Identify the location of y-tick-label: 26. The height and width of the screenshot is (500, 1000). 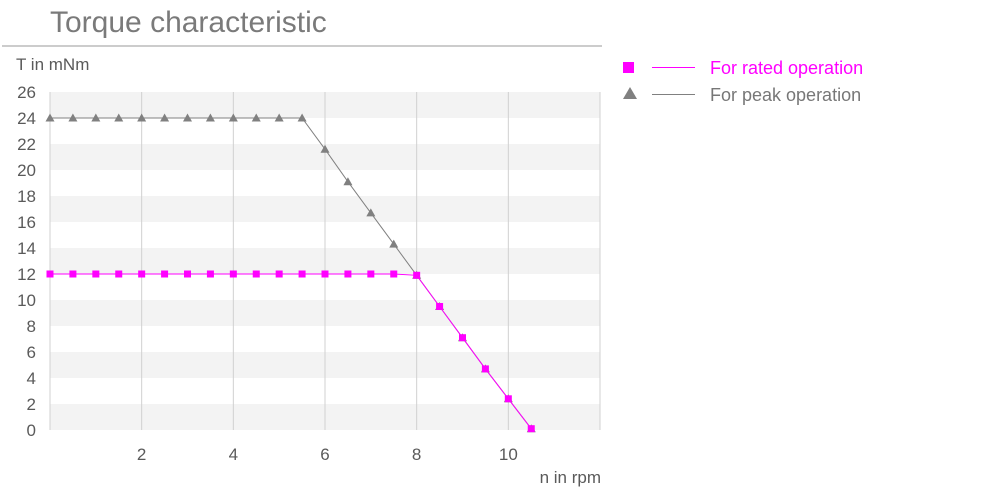
(26, 92).